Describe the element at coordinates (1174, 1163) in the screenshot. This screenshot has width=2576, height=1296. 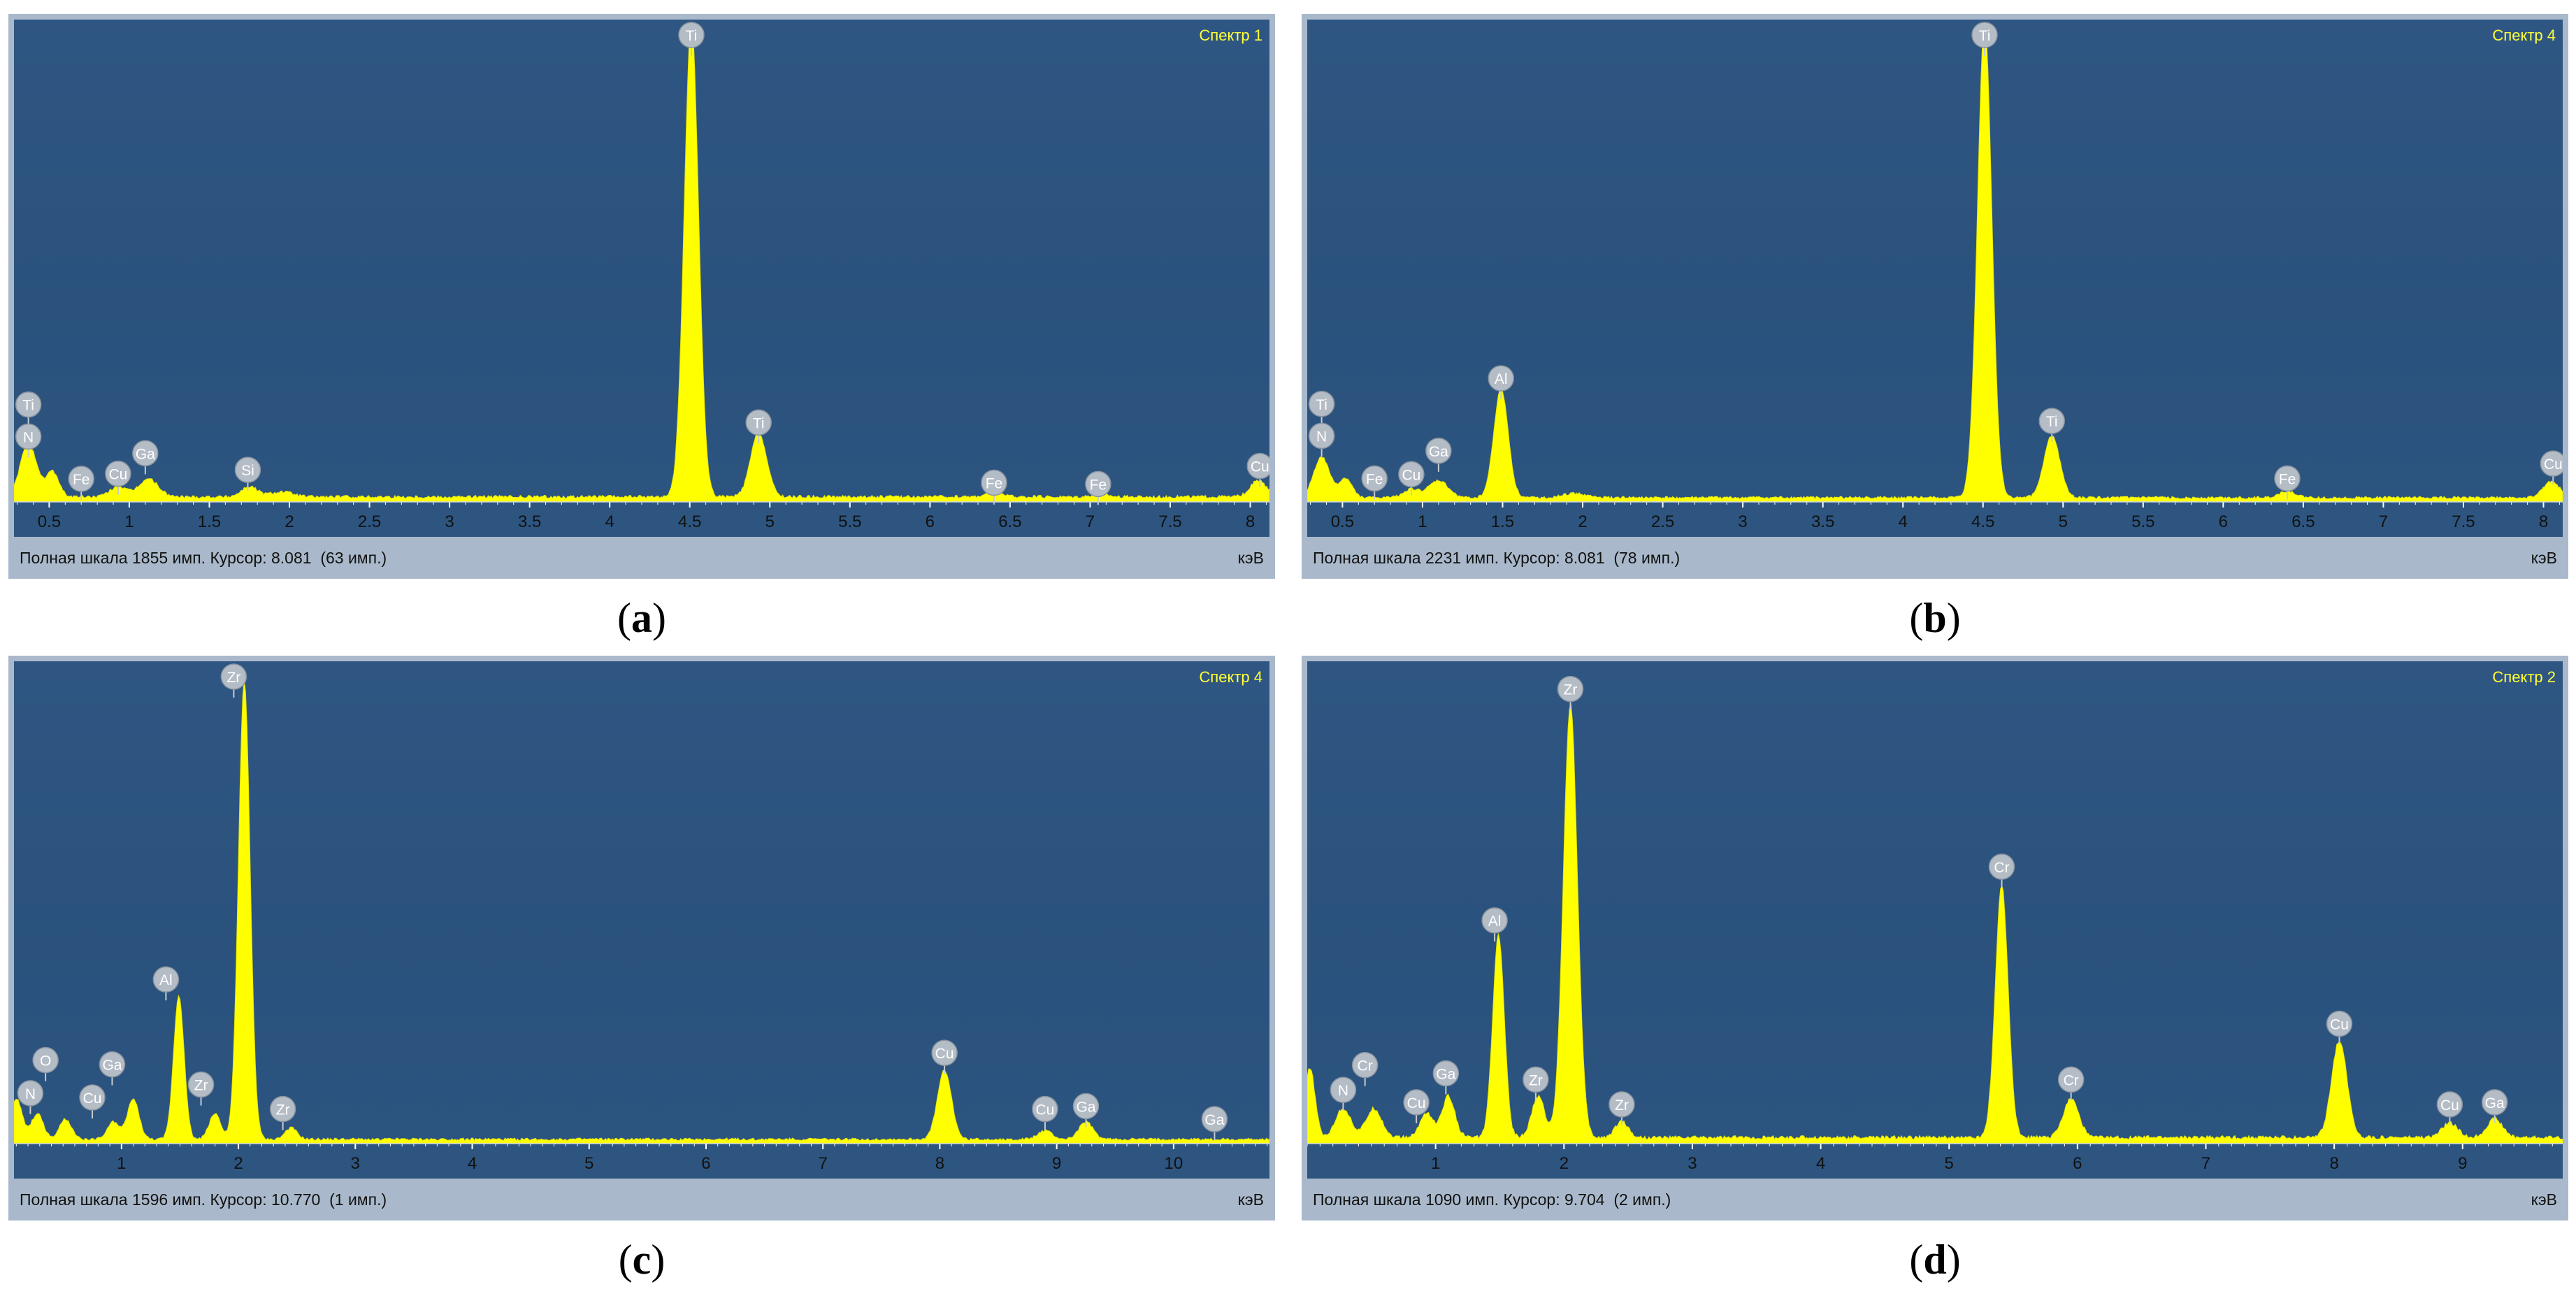
I see `x-tick-label: 10` at that location.